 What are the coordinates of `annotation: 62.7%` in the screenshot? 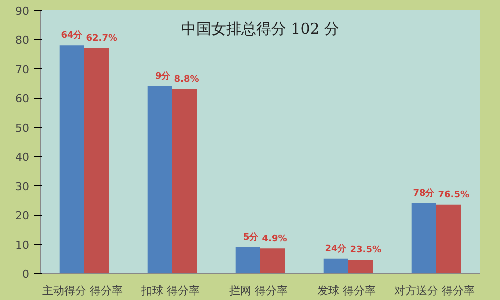 It's located at (102, 39).